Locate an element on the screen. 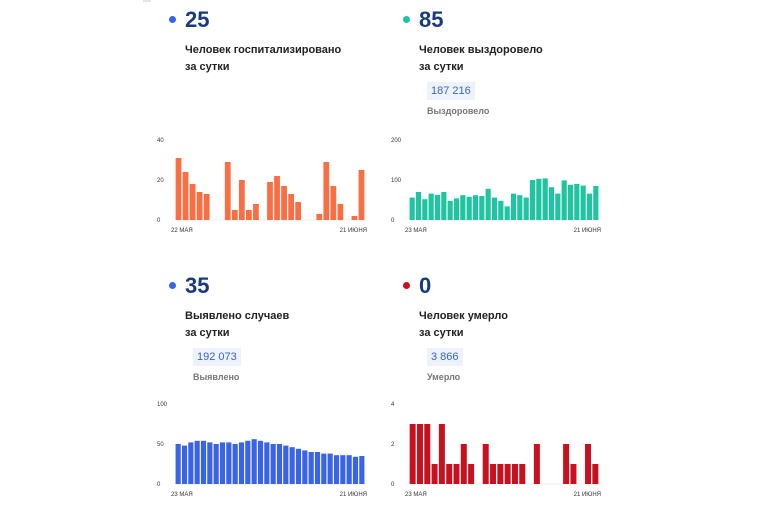 This screenshot has height=518, width=780. deaths-chart: 4 2 0 23 МАЯ 21 ИЮНЯ is located at coordinates (496, 450).